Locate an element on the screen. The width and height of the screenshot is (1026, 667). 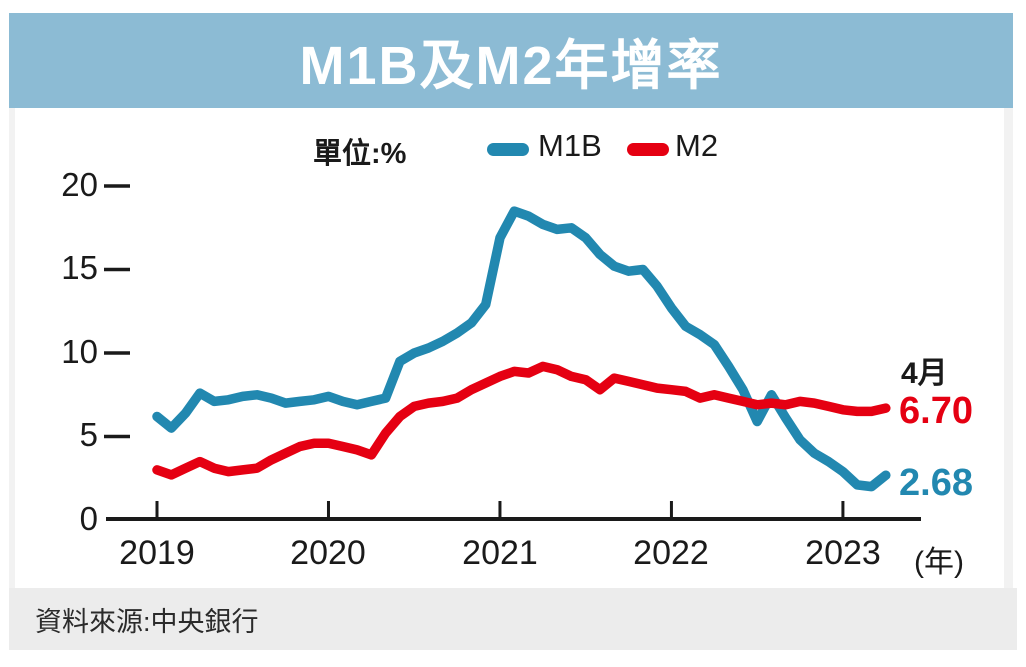
legend-swatch-m2 is located at coordinates (648, 149).